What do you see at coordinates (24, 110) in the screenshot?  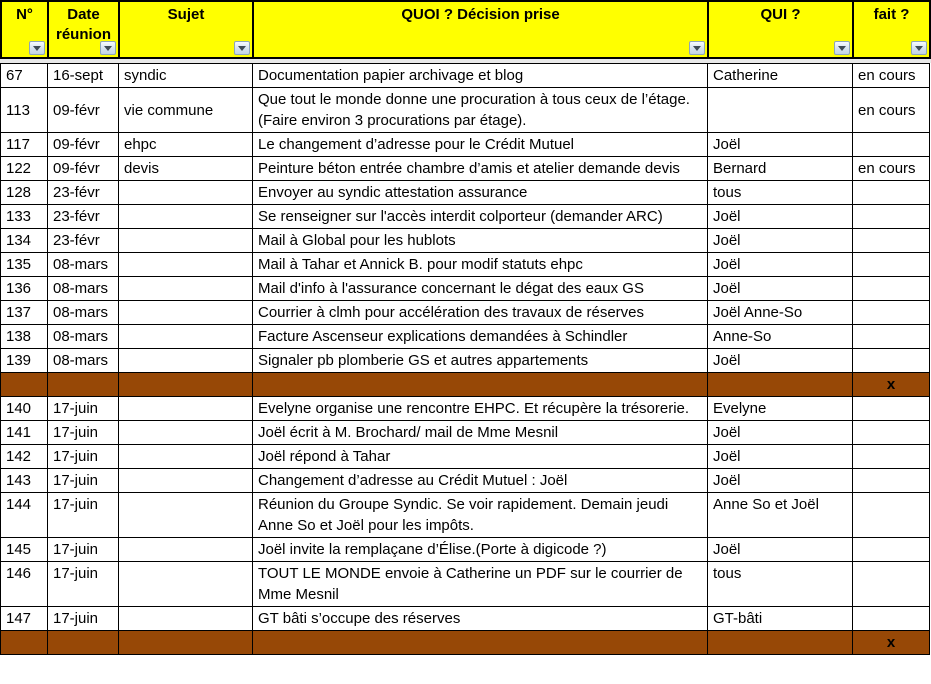 I see `cell-num: 113` at bounding box center [24, 110].